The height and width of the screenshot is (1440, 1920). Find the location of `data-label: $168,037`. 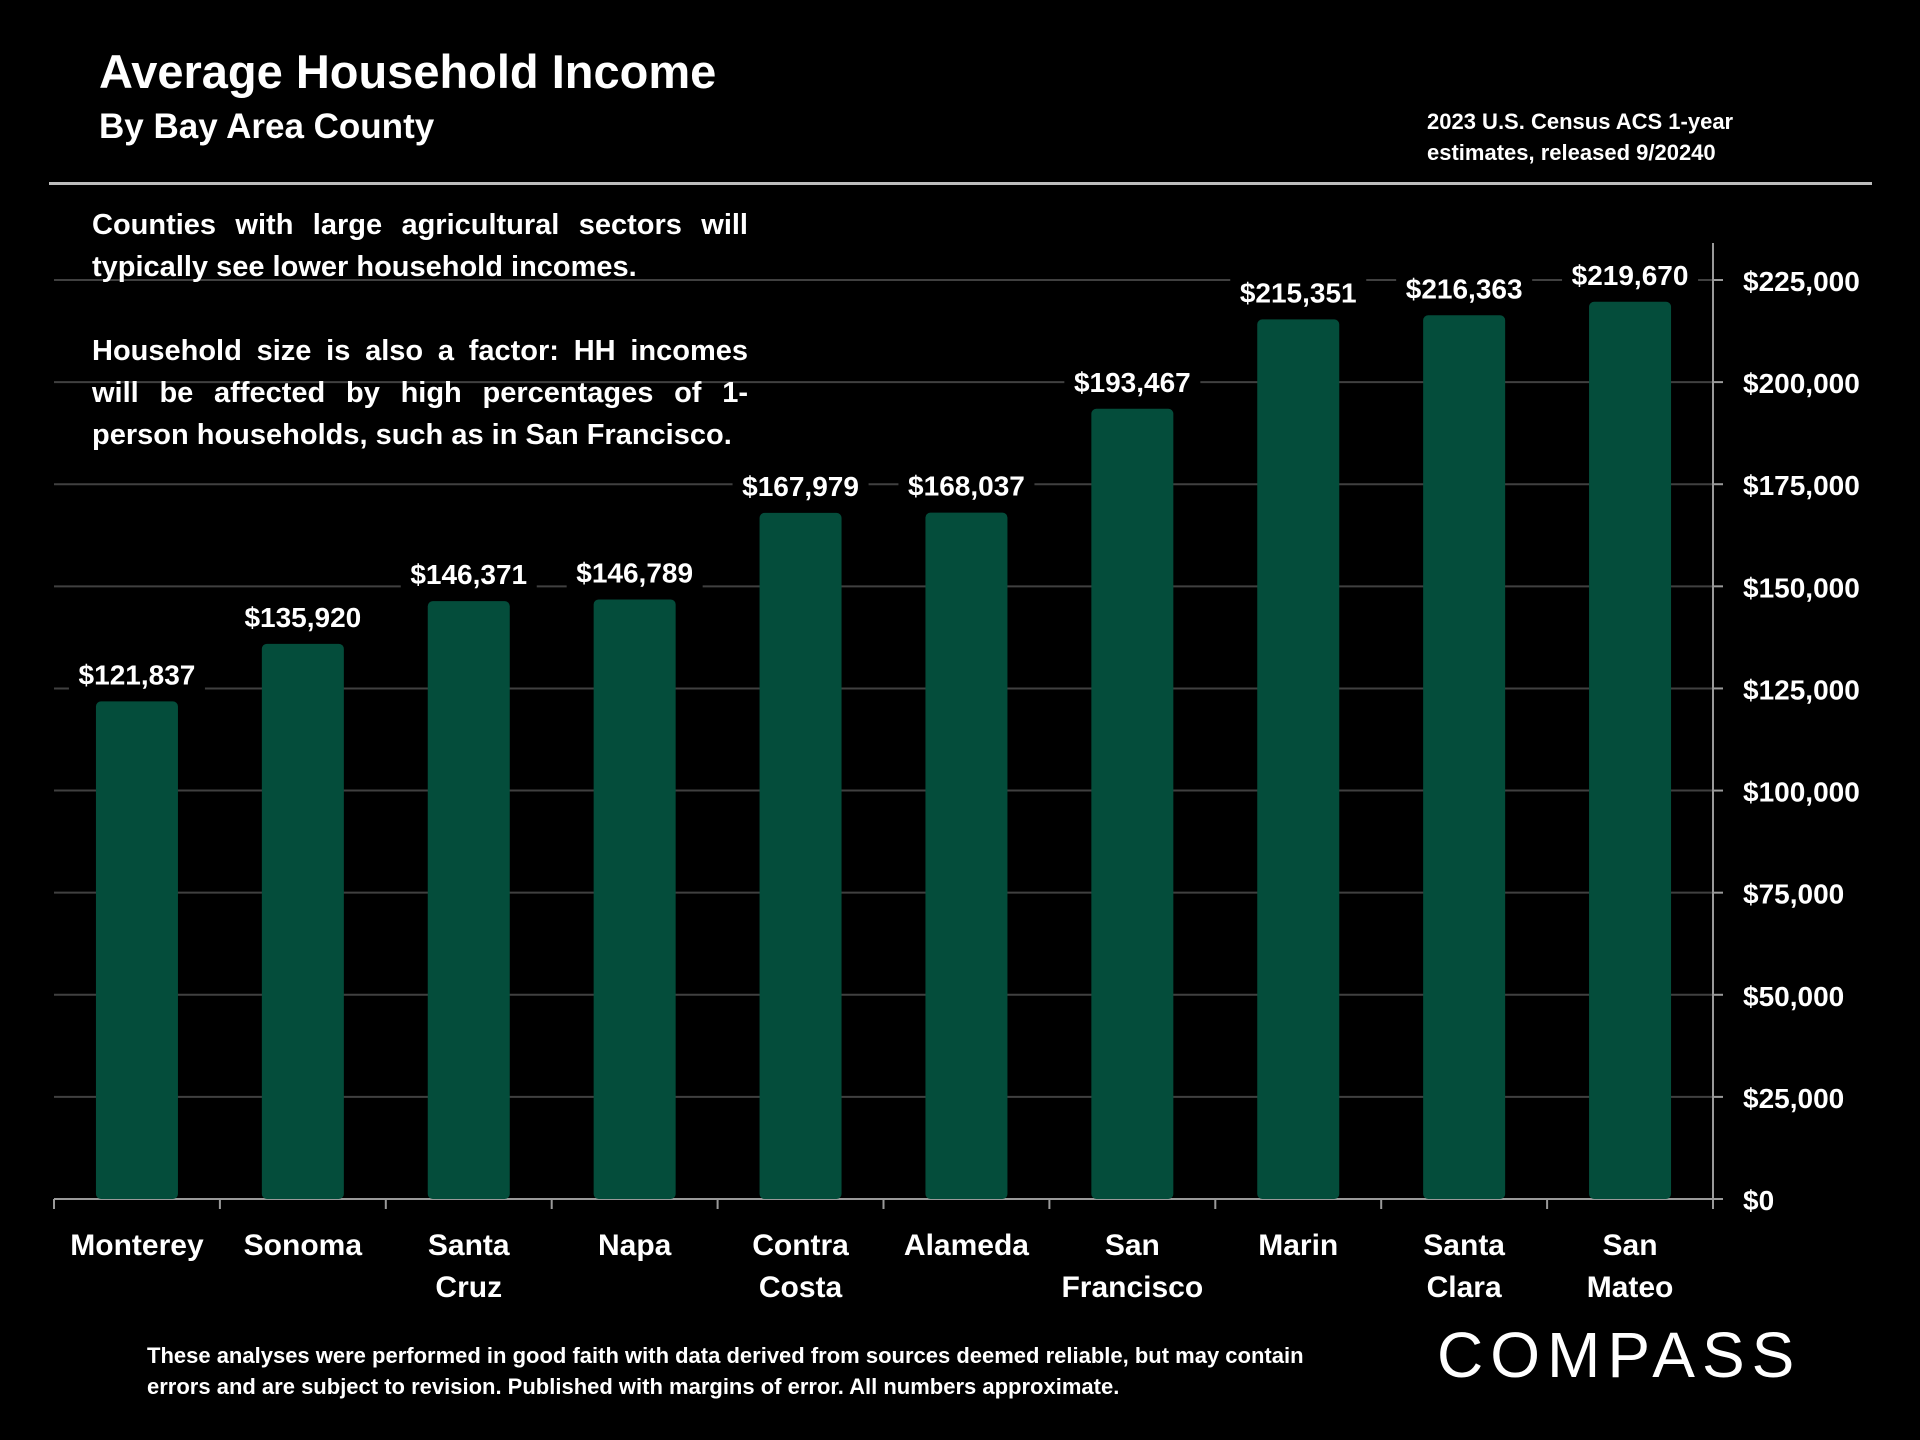

data-label: $168,037 is located at coordinates (966, 486).